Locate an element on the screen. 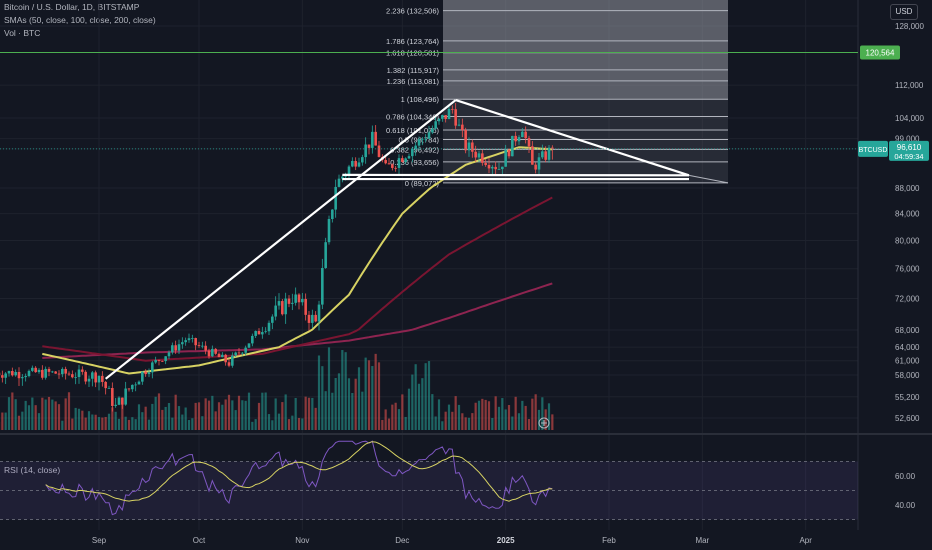  time-tick-label: Apr is located at coordinates (805, 540).